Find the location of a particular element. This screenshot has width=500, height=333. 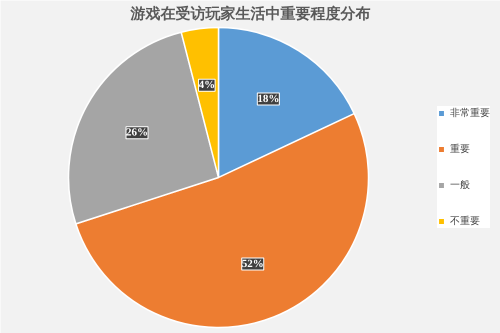

data-label: 52% is located at coordinates (253, 264).